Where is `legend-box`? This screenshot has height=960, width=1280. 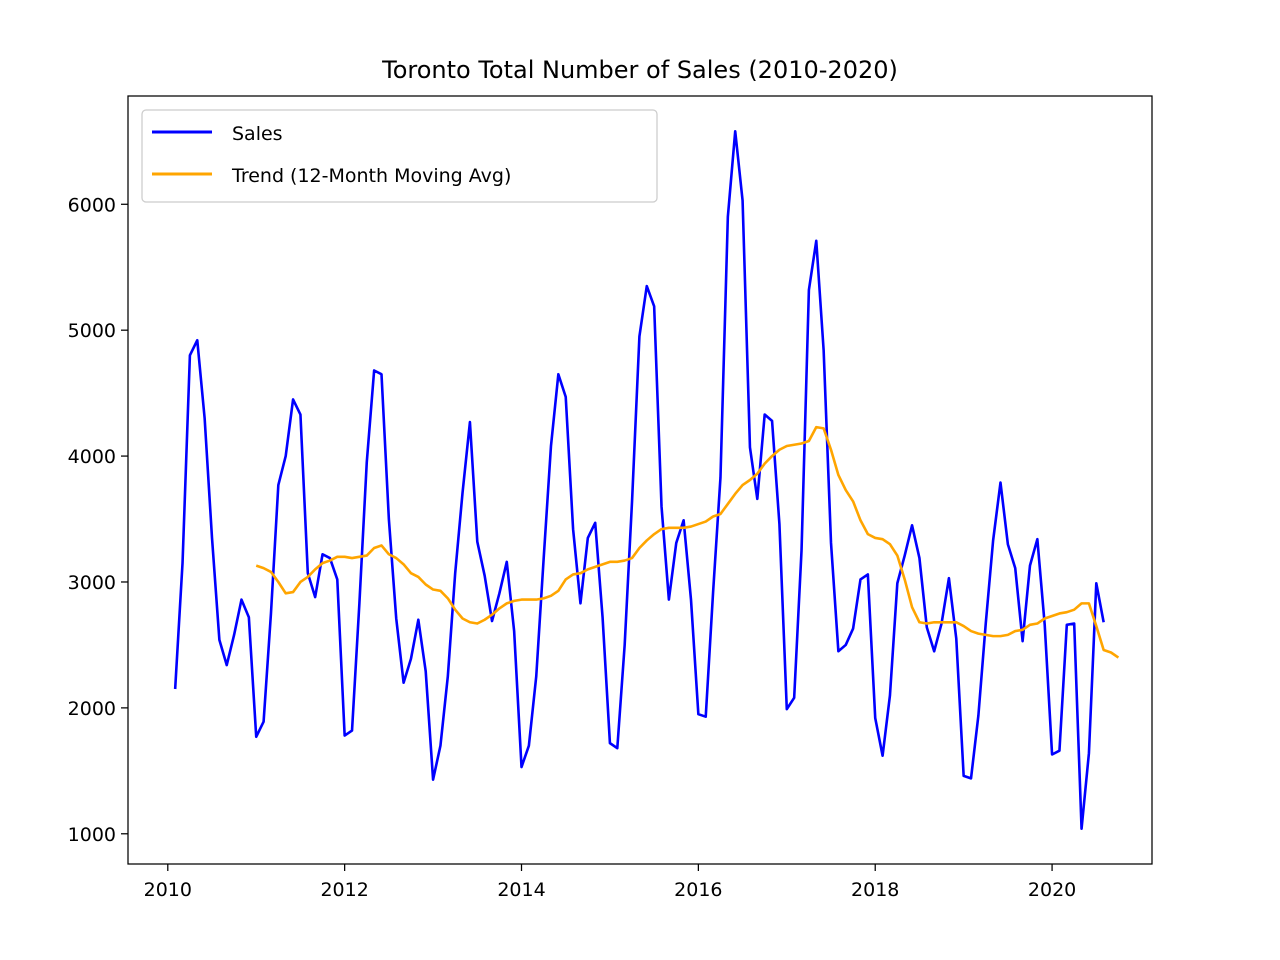
legend-box is located at coordinates (399, 156).